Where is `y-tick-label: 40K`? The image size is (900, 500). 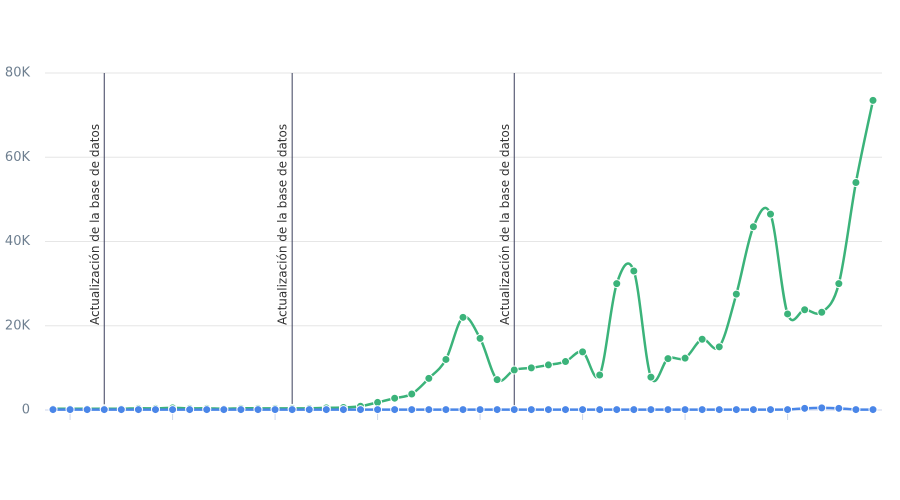 y-tick-label: 40K is located at coordinates (18, 241).